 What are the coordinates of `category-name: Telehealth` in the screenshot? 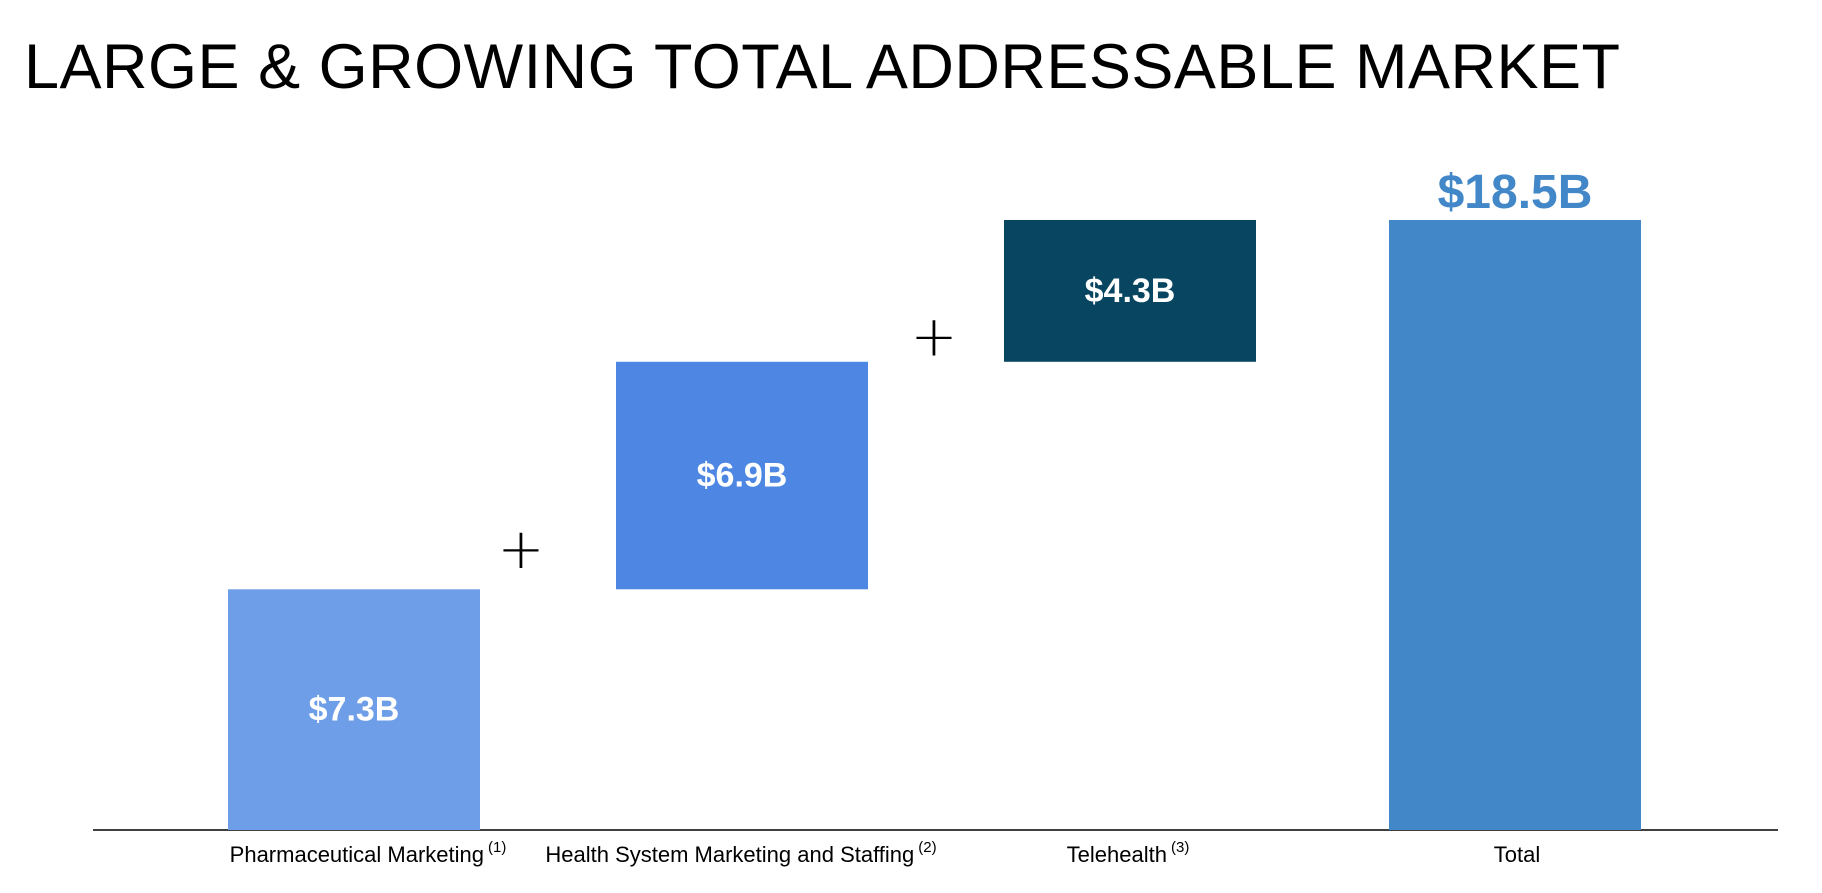 It's located at (1117, 854).